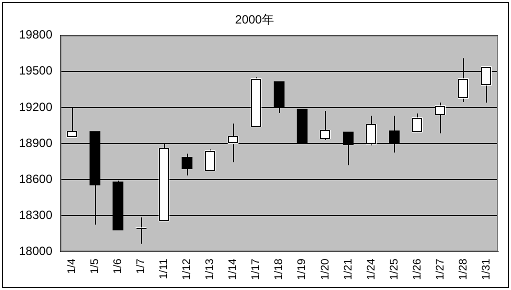 The height and width of the screenshot is (290, 511). What do you see at coordinates (35, 143) in the screenshot?
I see `y-tick-label: 18900` at bounding box center [35, 143].